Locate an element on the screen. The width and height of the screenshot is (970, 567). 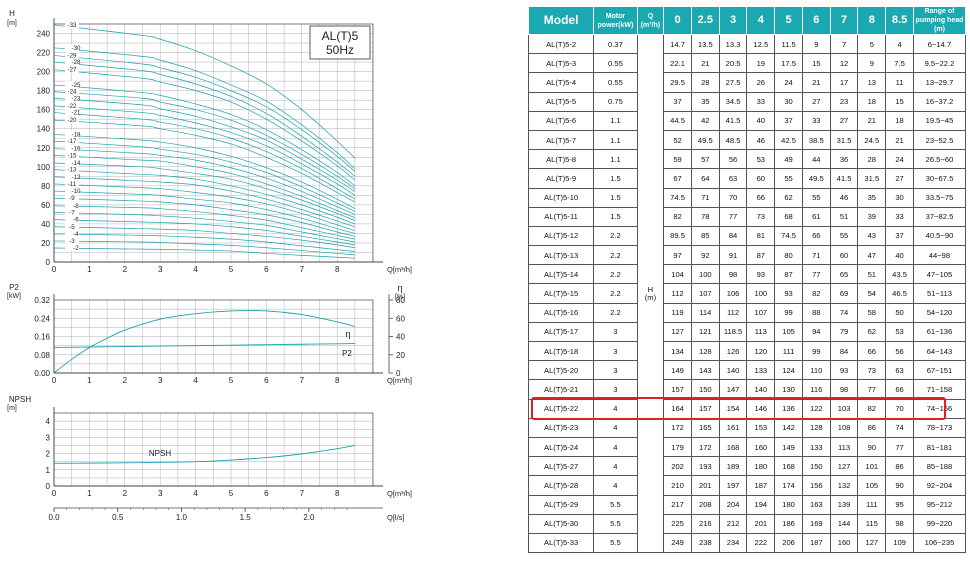
head-value-cell: 165 is located at coordinates (705, 427).